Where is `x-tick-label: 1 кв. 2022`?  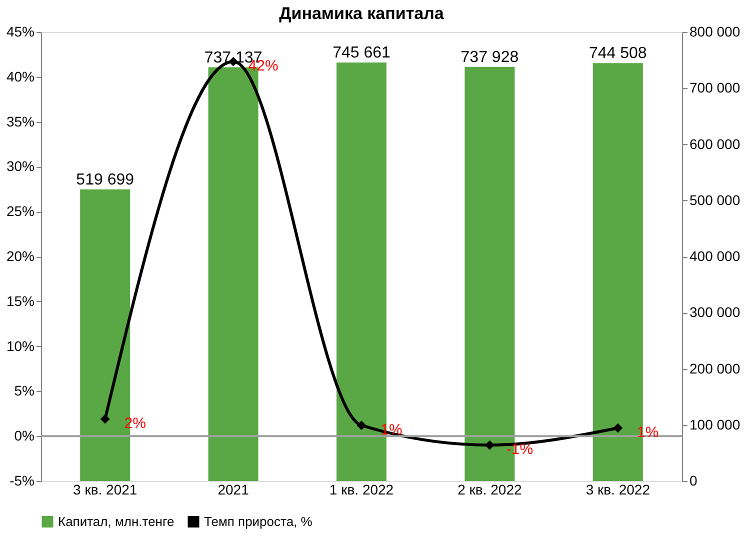
x-tick-label: 1 кв. 2022 is located at coordinates (361, 490).